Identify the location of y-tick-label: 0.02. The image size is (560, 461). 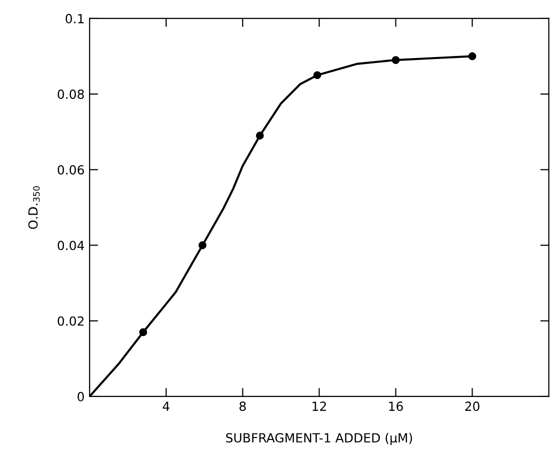
(71, 321).